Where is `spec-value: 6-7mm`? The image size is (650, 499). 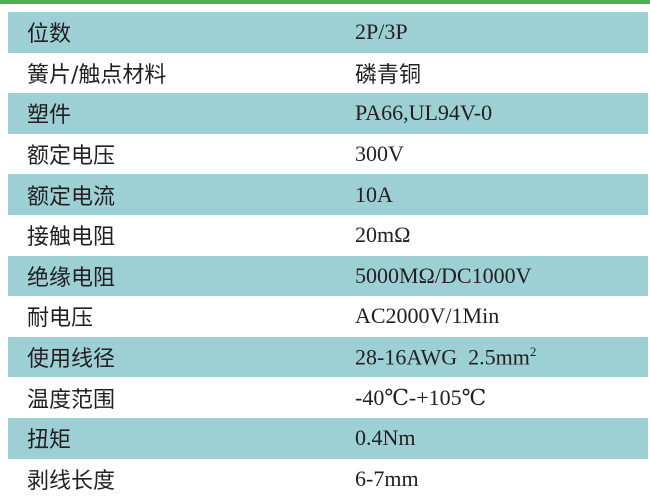 spec-value: 6-7mm is located at coordinates (387, 479).